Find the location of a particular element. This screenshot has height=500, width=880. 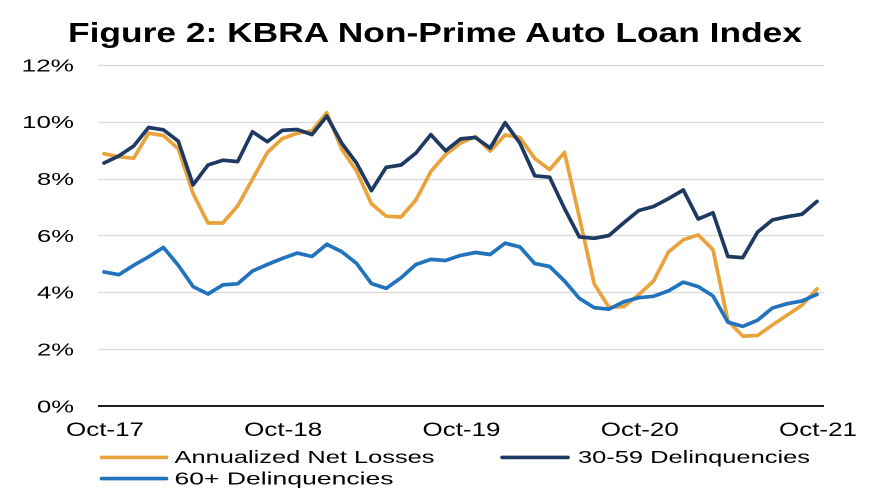

svg-text: 4% is located at coordinates (55, 293).